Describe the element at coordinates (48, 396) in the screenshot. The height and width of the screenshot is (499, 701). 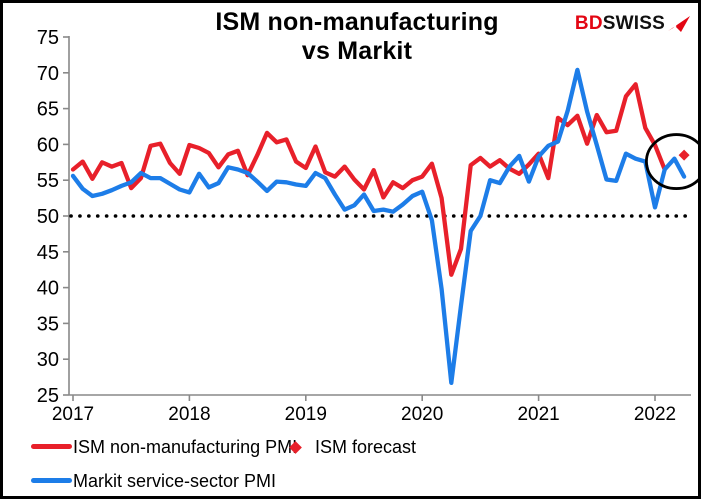
I see `y-tick-label: 25` at that location.